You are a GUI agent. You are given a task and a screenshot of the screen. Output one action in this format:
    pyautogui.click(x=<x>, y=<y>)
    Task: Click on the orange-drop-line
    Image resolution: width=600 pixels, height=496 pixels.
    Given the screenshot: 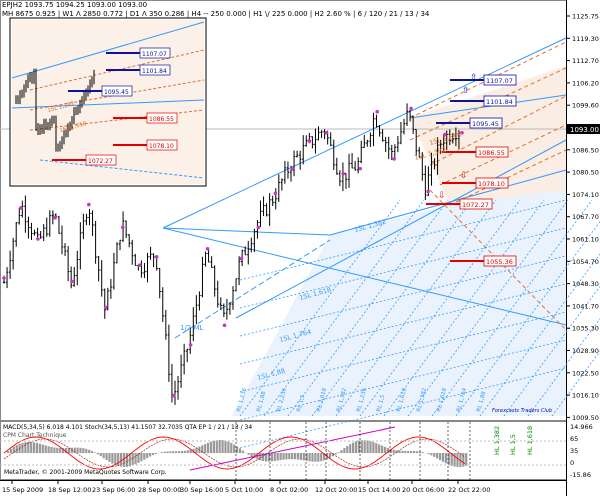 What is the action you would take?
    pyautogui.click(x=498, y=260)
    